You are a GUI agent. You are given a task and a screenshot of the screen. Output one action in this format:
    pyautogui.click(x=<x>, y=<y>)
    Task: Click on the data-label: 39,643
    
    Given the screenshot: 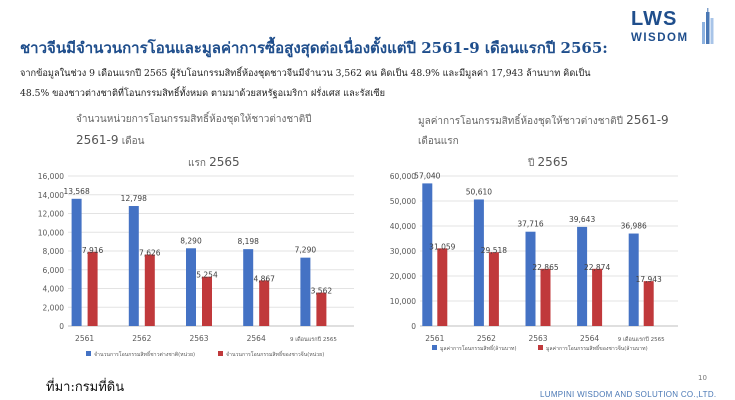 What is the action you would take?
    pyautogui.click(x=582, y=219)
    